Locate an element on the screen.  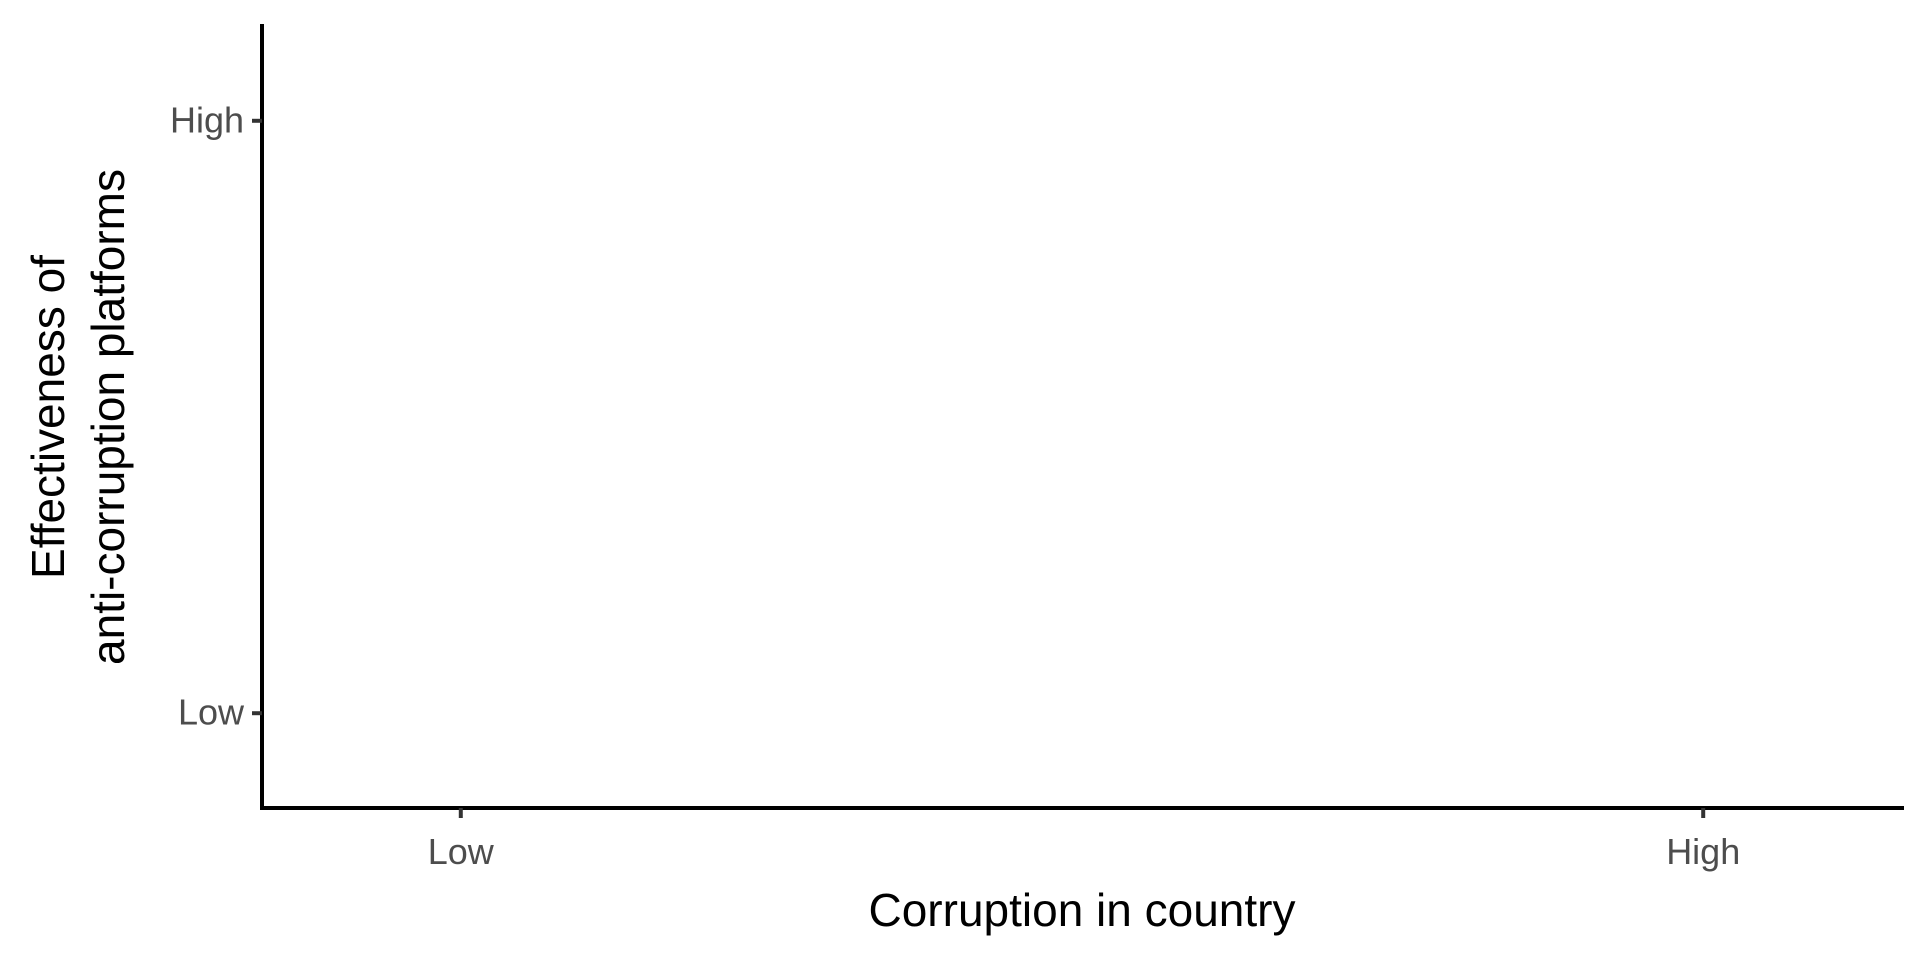
x-tick-label-low: Low is located at coordinates (461, 851).